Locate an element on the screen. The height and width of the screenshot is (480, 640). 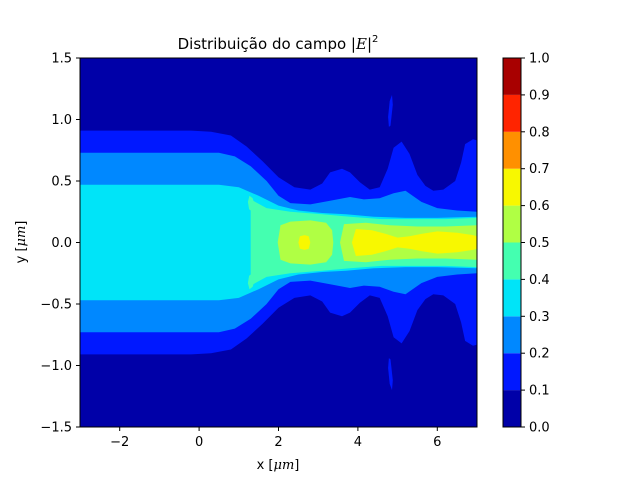
x-axis: −2 0 2 4 6 is located at coordinates (275, 438).